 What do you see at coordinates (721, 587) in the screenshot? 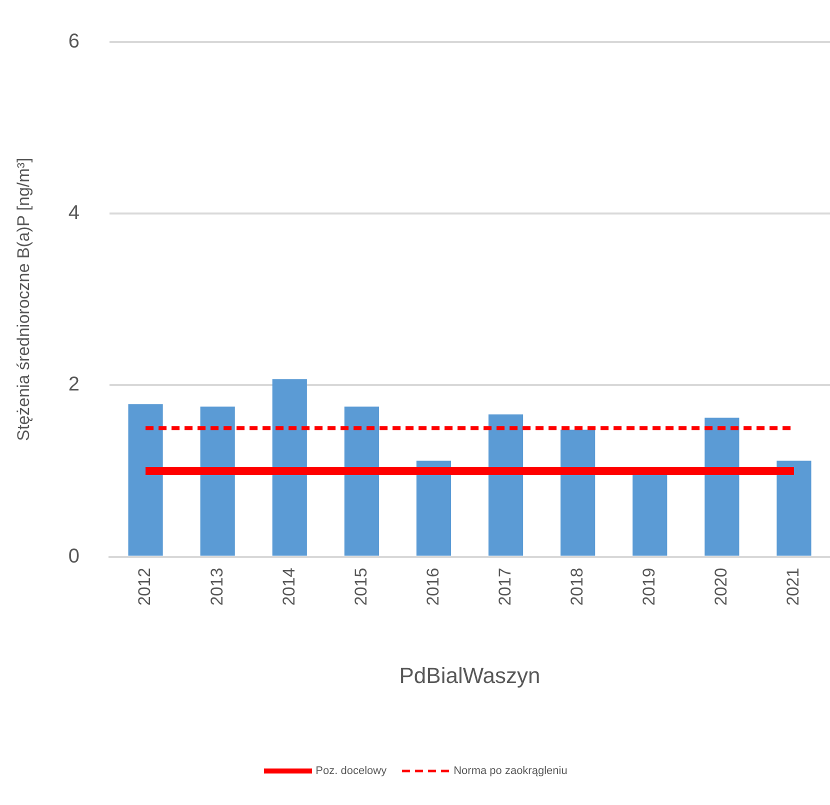
I see `x-tick-label: 2020` at bounding box center [721, 587].